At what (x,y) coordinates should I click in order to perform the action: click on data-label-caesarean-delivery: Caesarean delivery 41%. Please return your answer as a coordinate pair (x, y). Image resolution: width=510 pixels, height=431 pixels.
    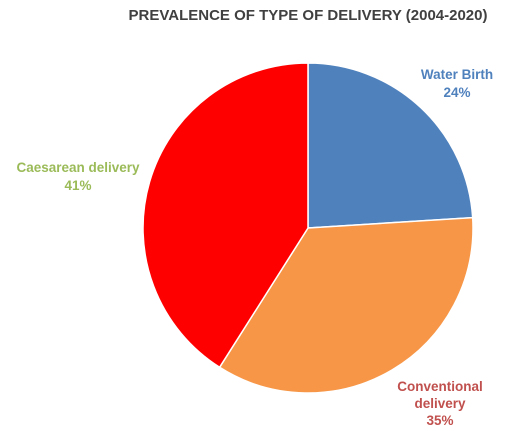
    Looking at the image, I should click on (78, 176).